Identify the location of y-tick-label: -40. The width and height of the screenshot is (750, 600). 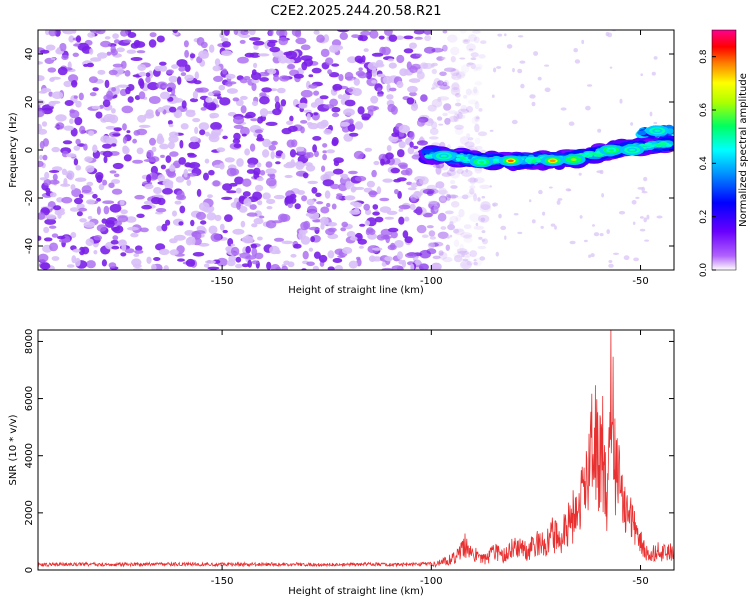
(29, 246).